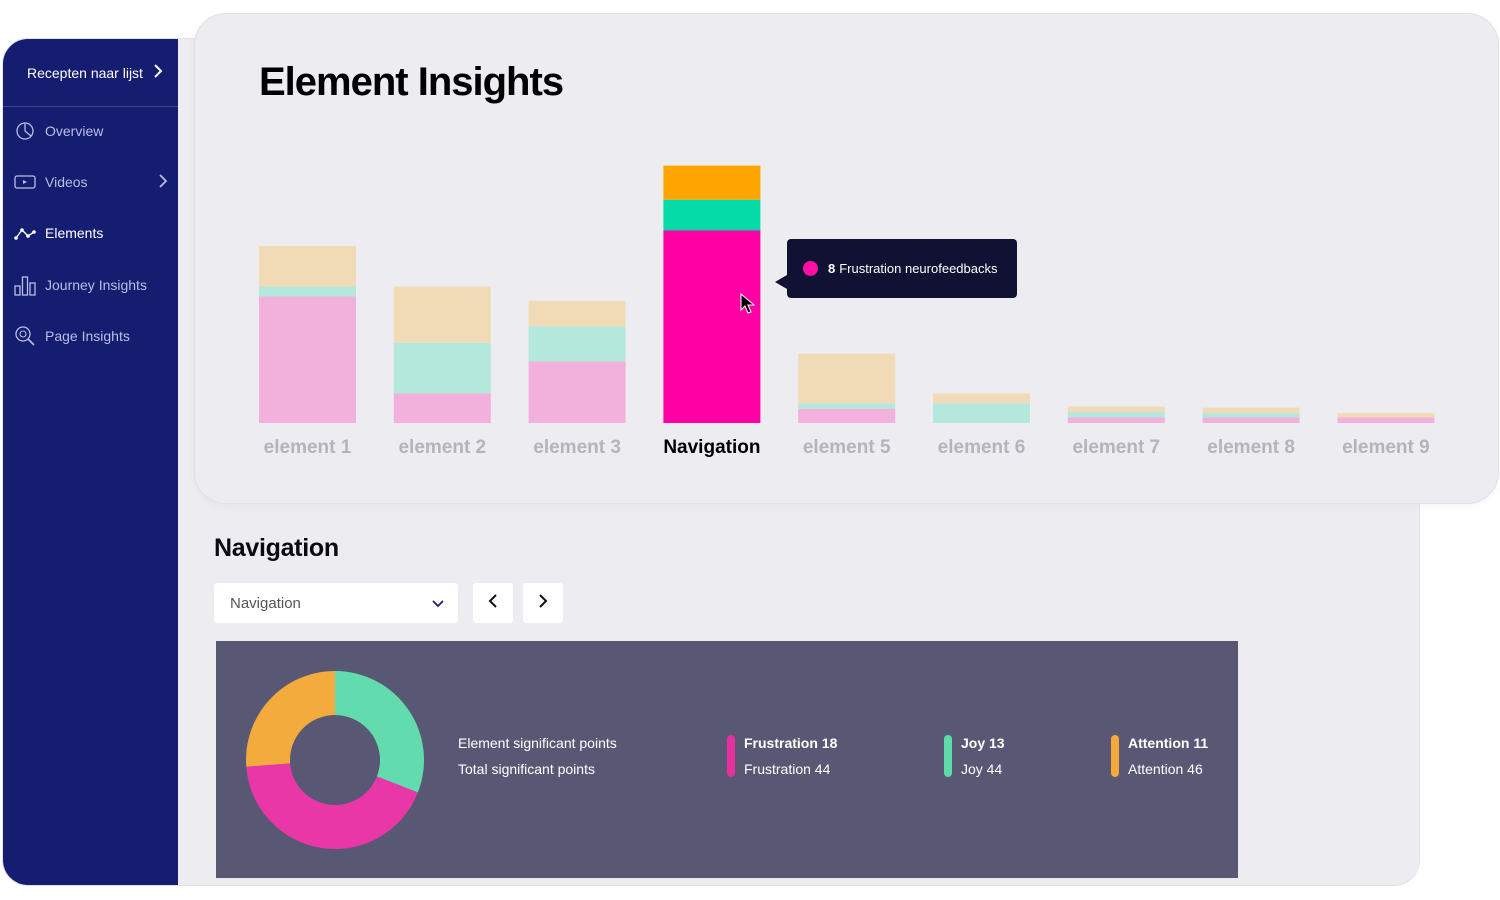  Describe the element at coordinates (290, 719) in the screenshot. I see `donut-slice-attention` at that location.